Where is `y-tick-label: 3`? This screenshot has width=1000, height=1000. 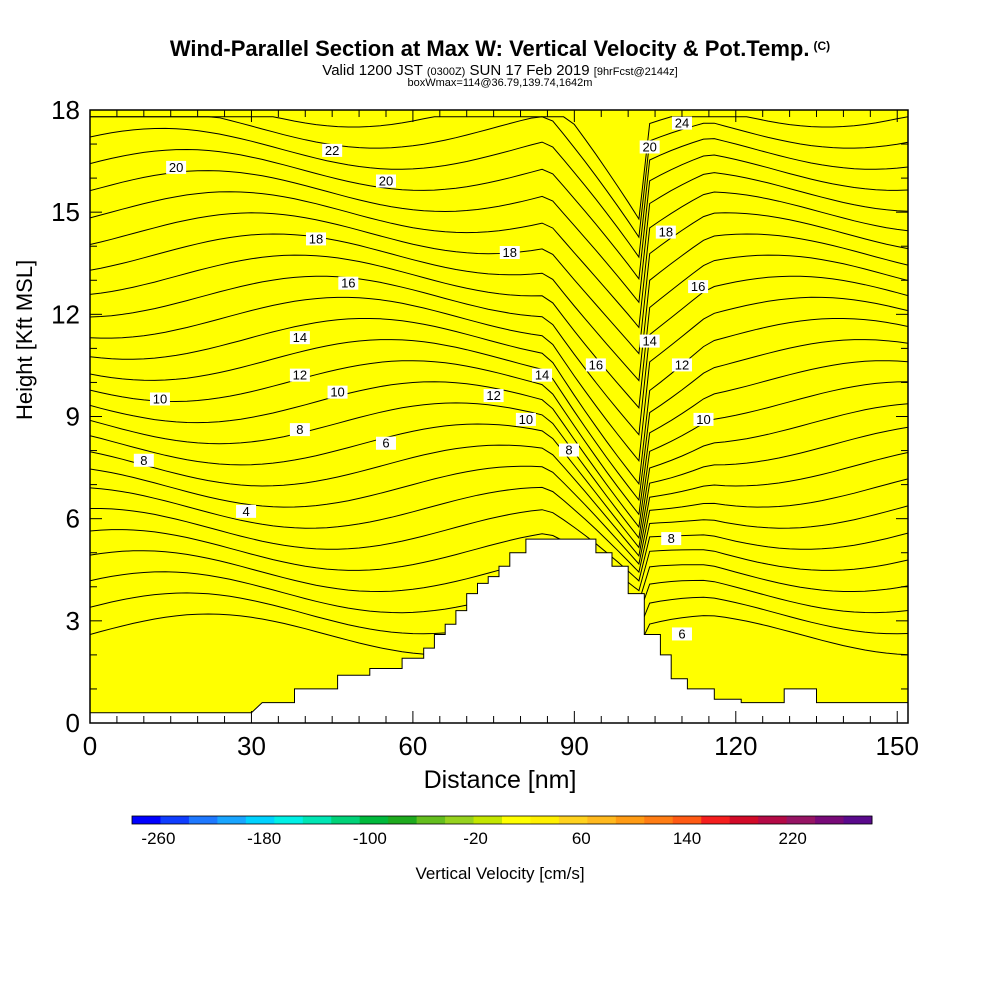 y-tick-label: 3 is located at coordinates (73, 621).